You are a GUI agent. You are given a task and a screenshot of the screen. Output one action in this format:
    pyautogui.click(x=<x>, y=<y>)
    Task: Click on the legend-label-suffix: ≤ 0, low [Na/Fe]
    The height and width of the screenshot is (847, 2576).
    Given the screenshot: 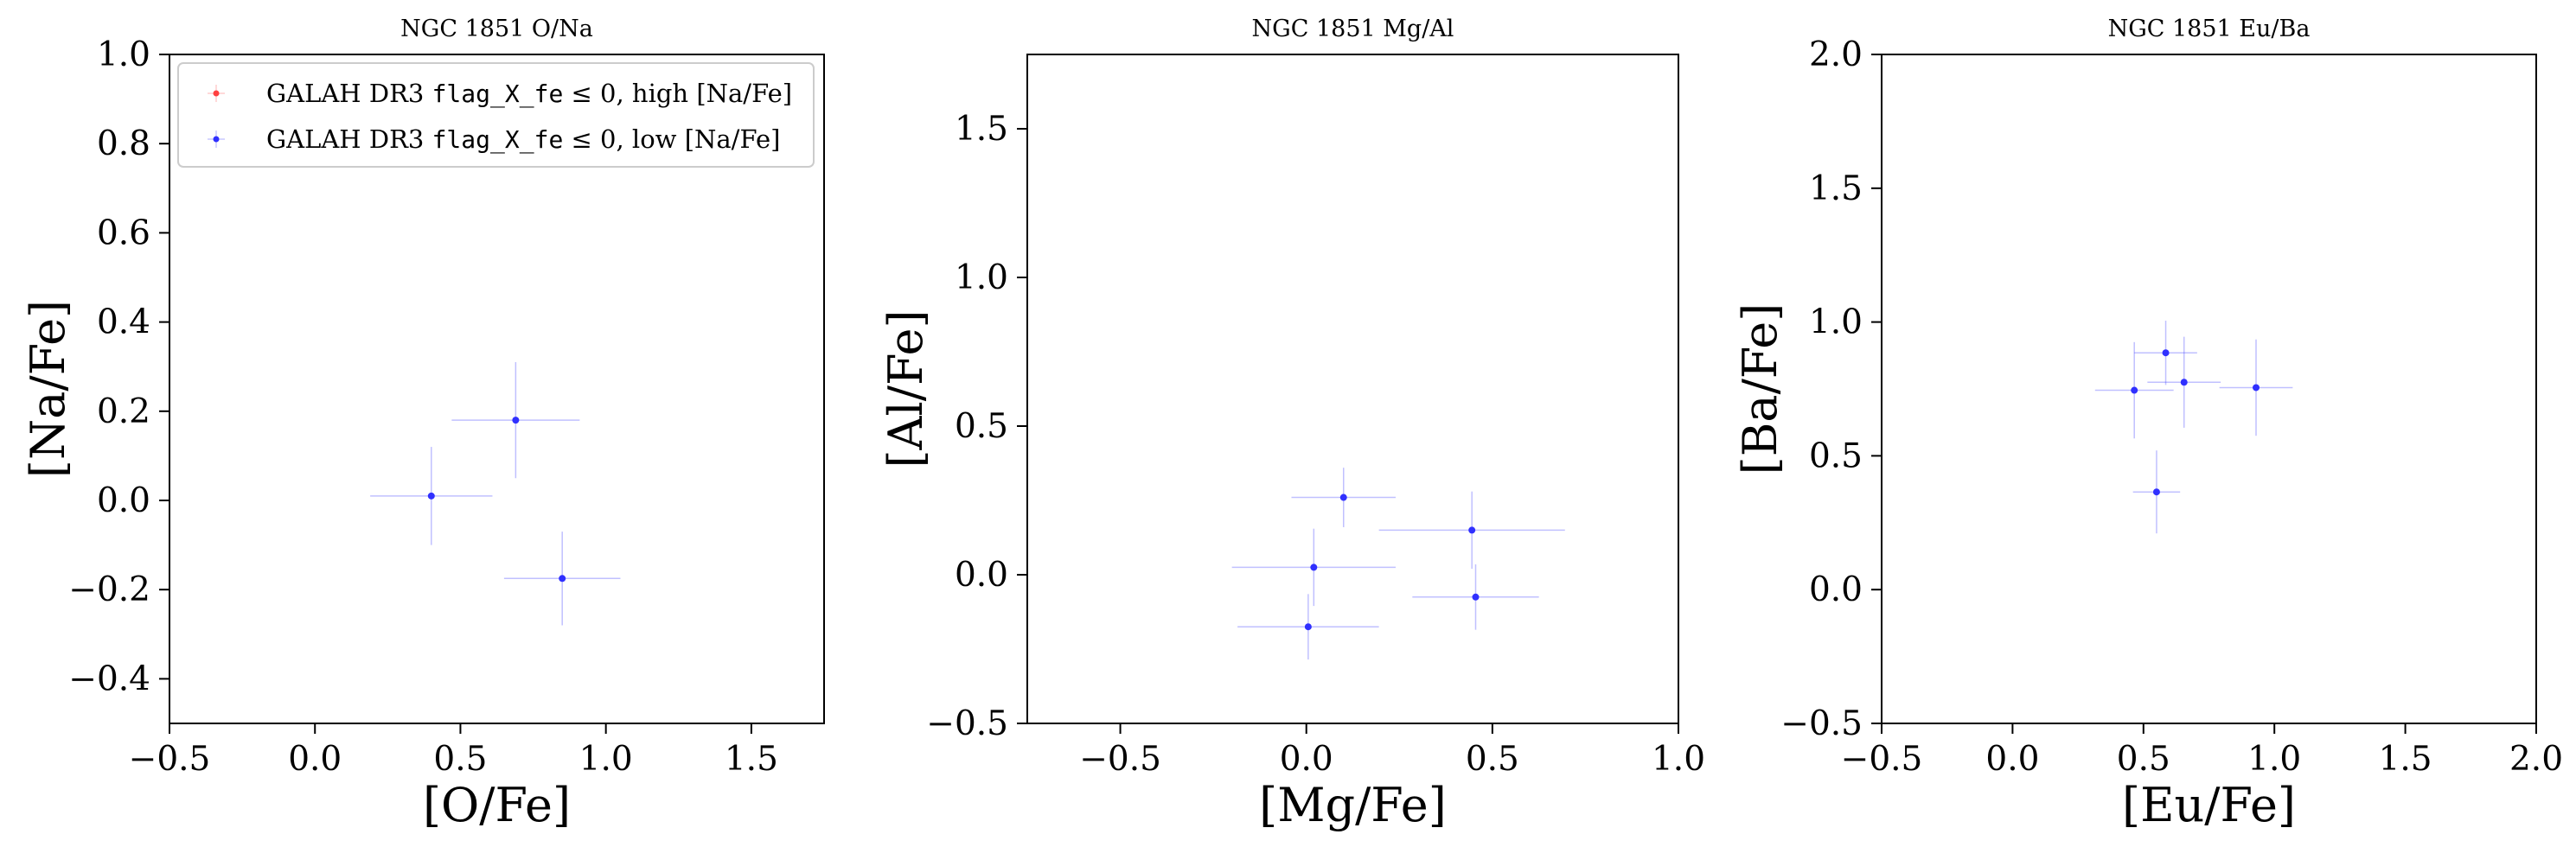 What is the action you would take?
    pyautogui.click(x=672, y=139)
    